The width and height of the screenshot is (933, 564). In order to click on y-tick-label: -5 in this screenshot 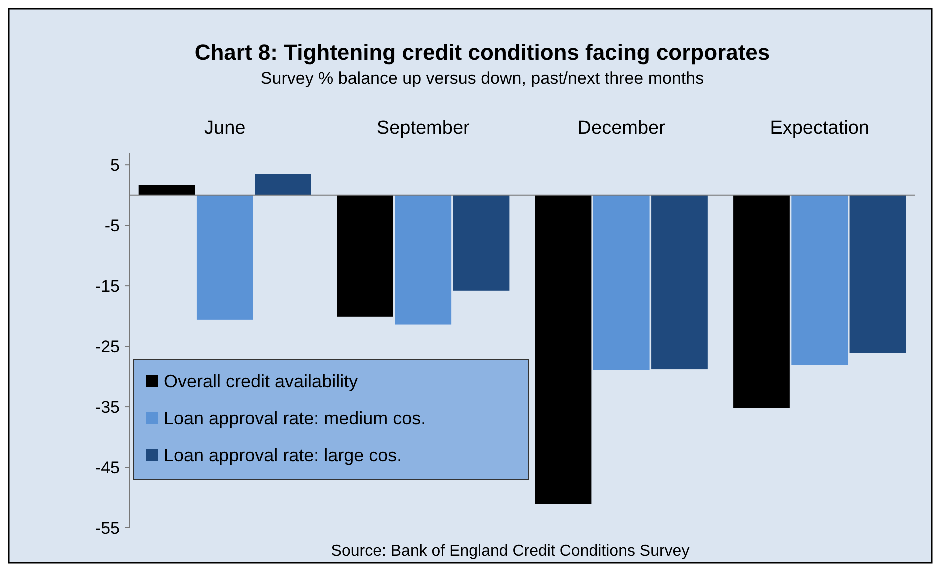, I will do `click(112, 226)`.